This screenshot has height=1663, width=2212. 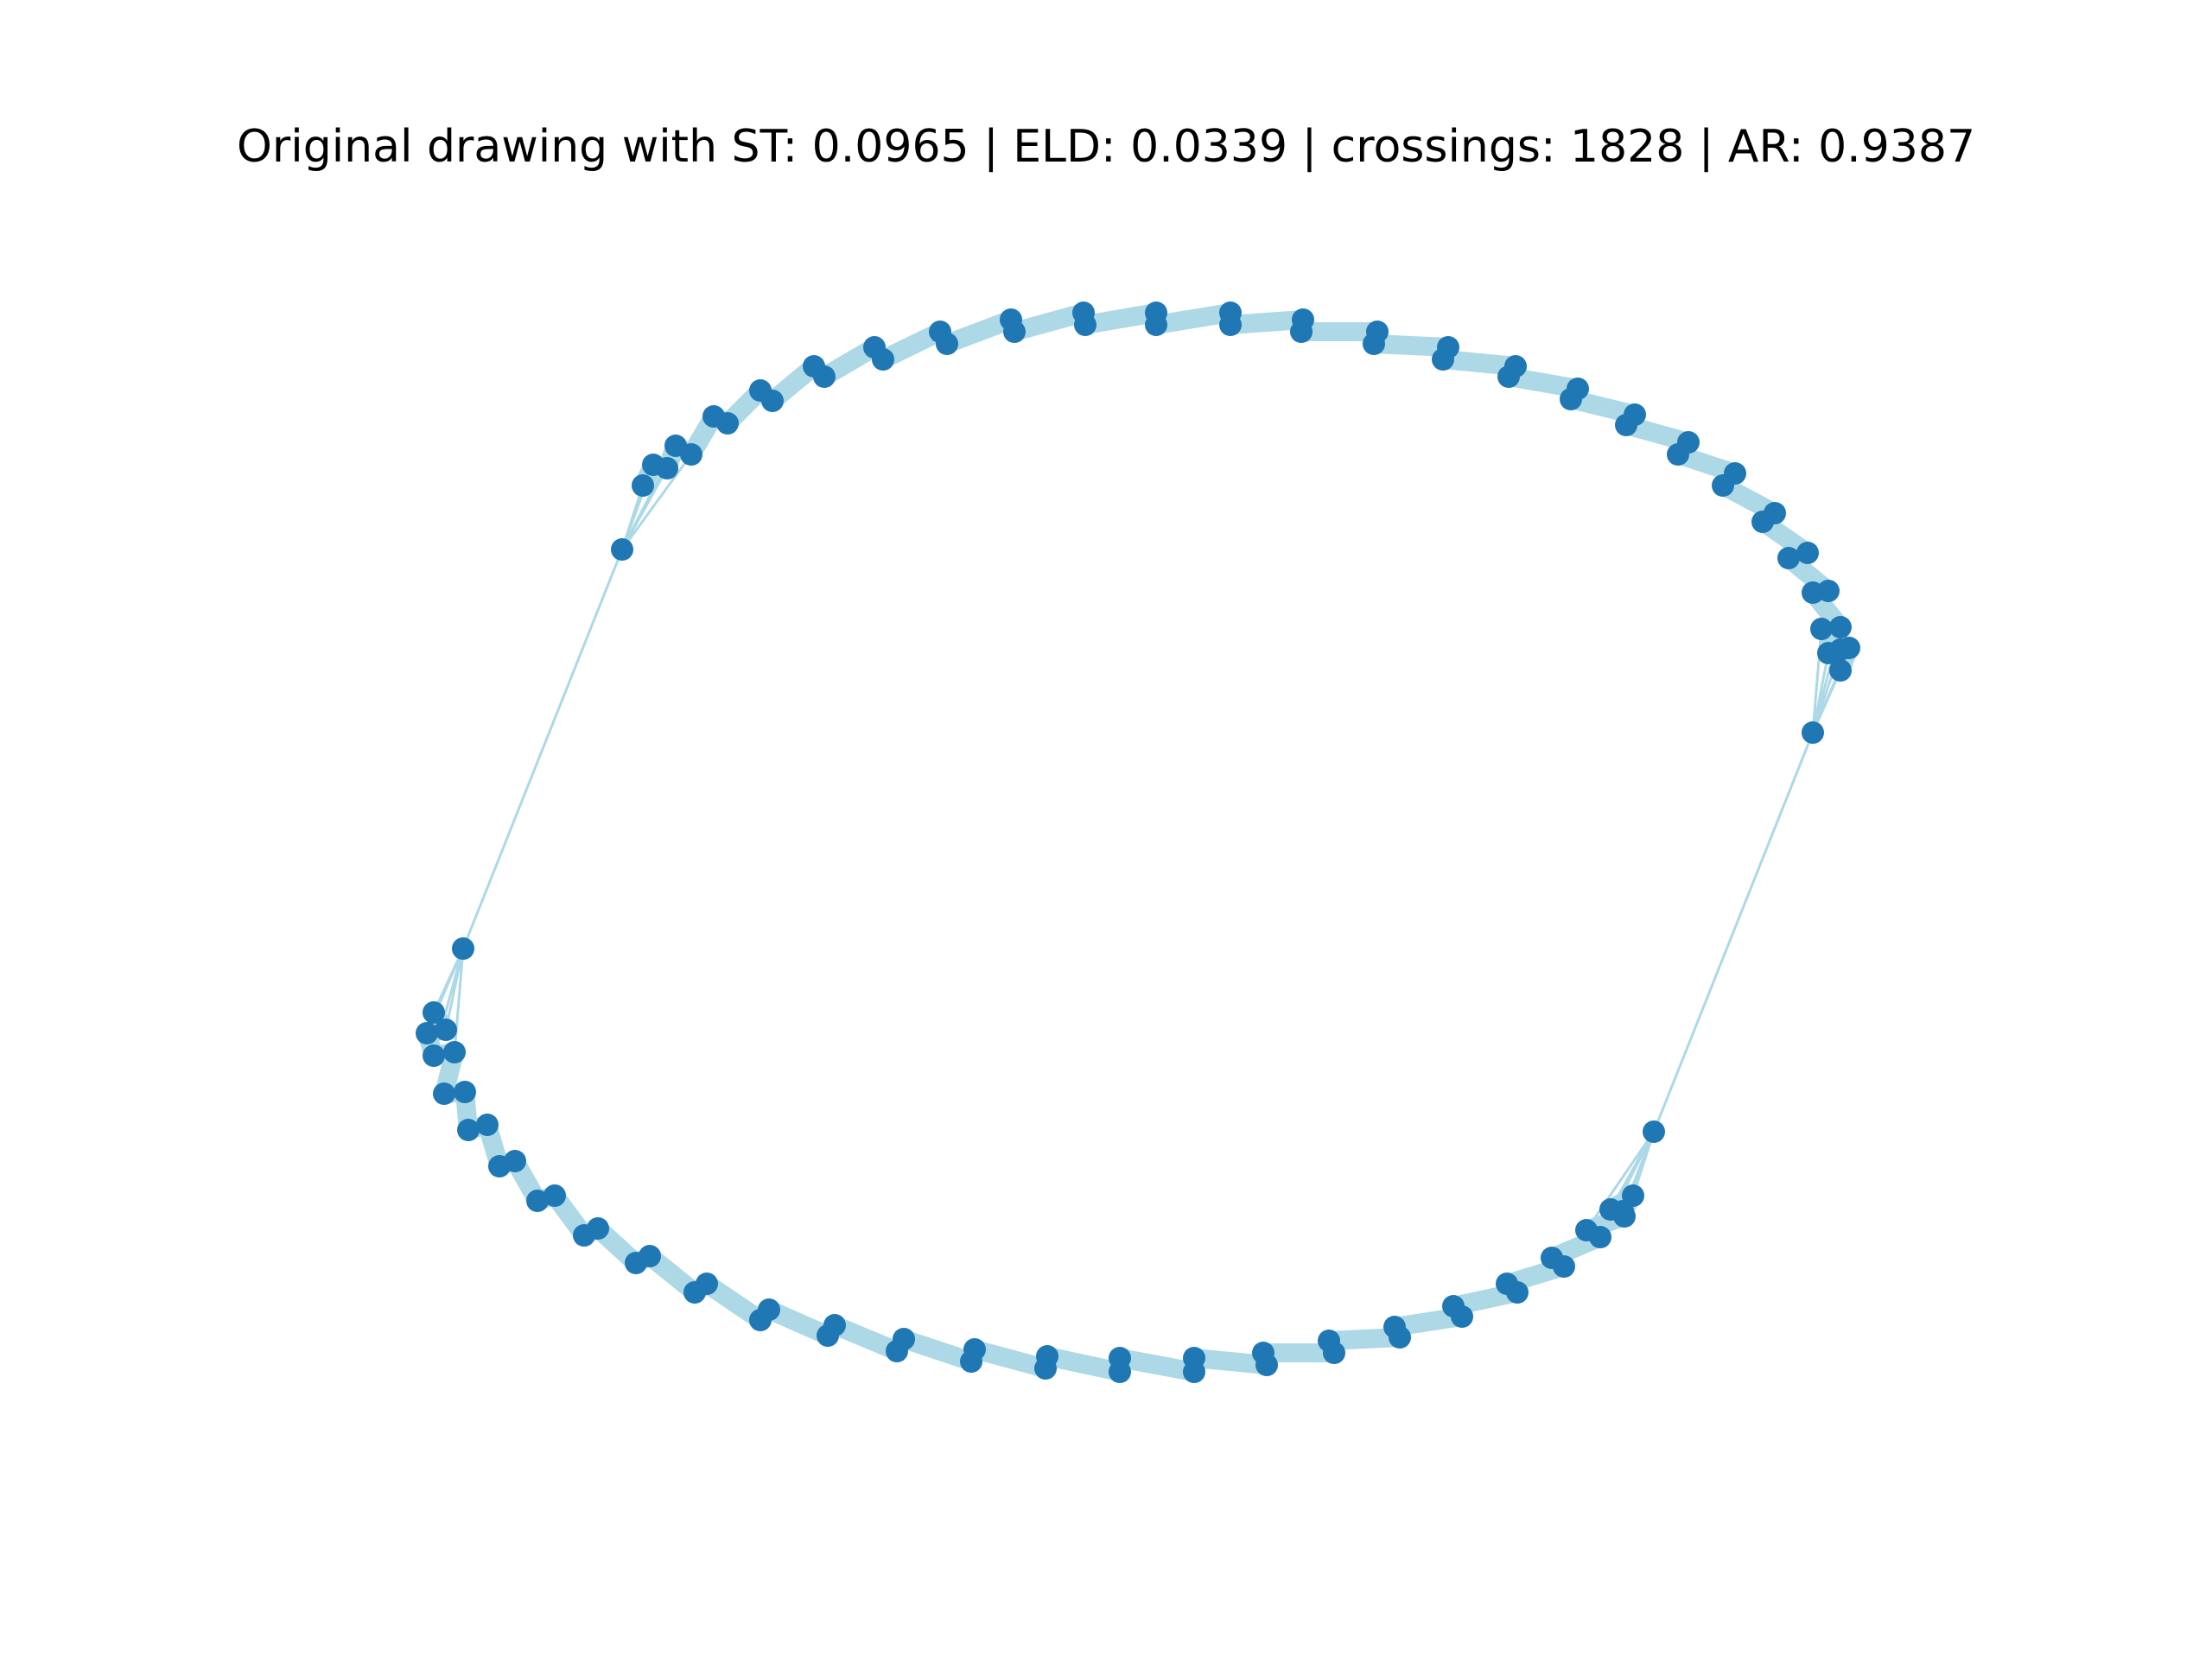 What do you see at coordinates (1733, 933) in the screenshot?
I see `edge-connector-right` at bounding box center [1733, 933].